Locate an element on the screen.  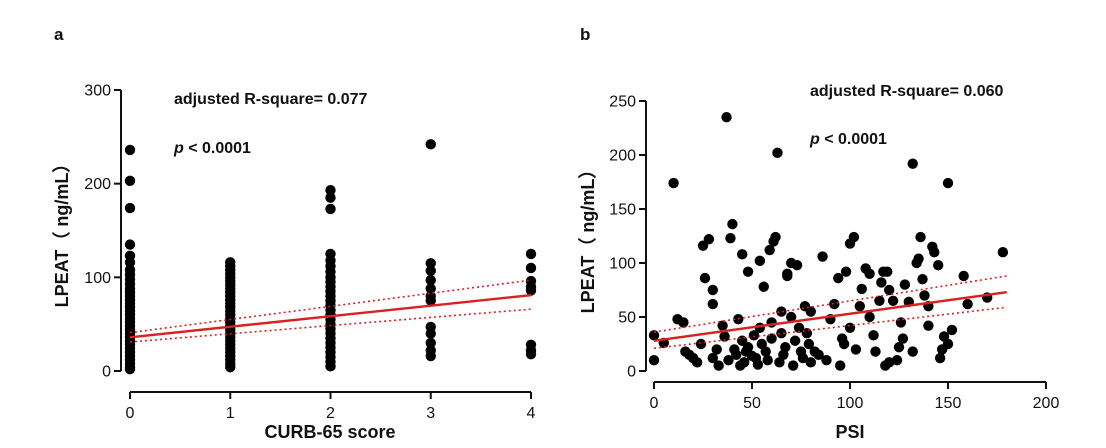
panel-b-y-label: LPEAT（ ng/mL） is located at coordinates (588, 237).